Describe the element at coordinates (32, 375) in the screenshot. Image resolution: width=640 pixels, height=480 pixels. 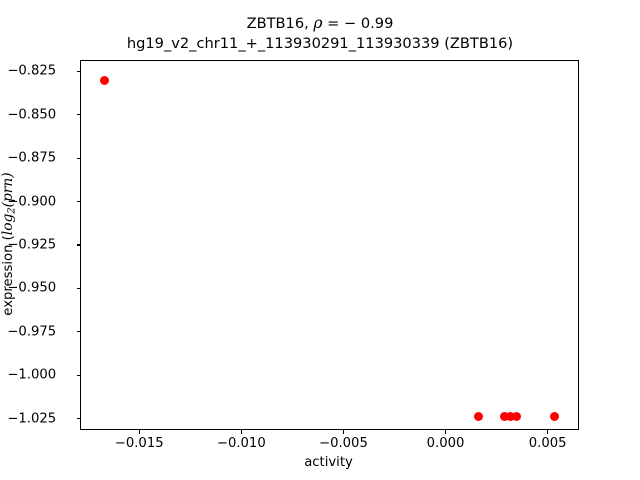
I see `y-axis-tick-label: −1.000` at that location.